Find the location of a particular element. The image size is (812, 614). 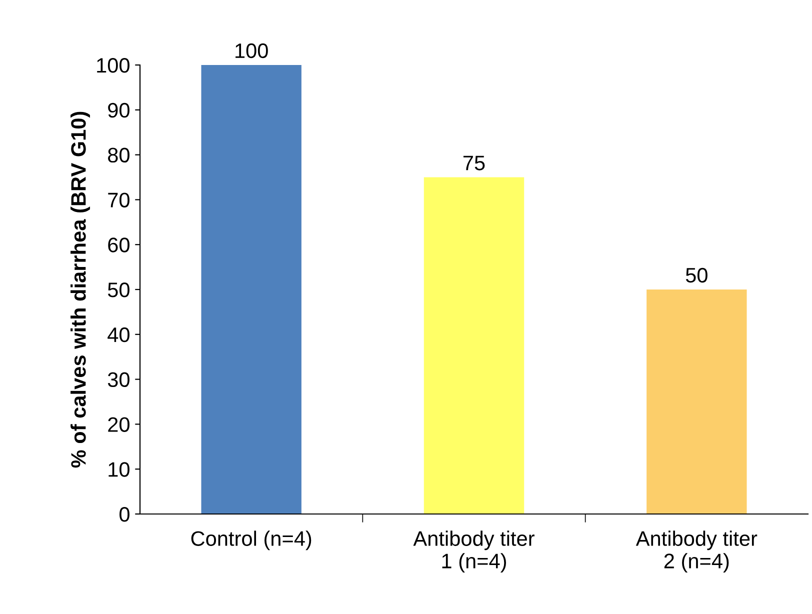

y-tick-label: 70 is located at coordinates (119, 200).